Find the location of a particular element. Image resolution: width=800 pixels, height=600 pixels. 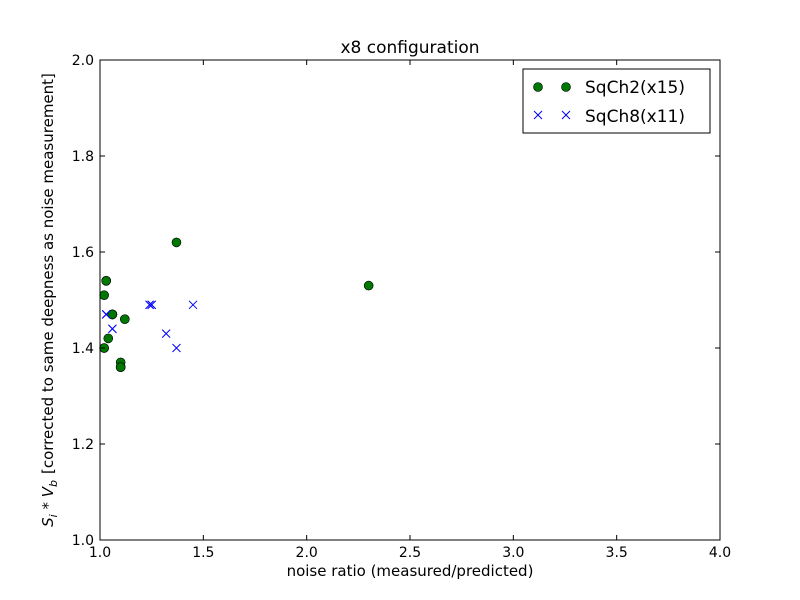

legend-label-sqch8: SqCh8(x11) is located at coordinates (635, 117).